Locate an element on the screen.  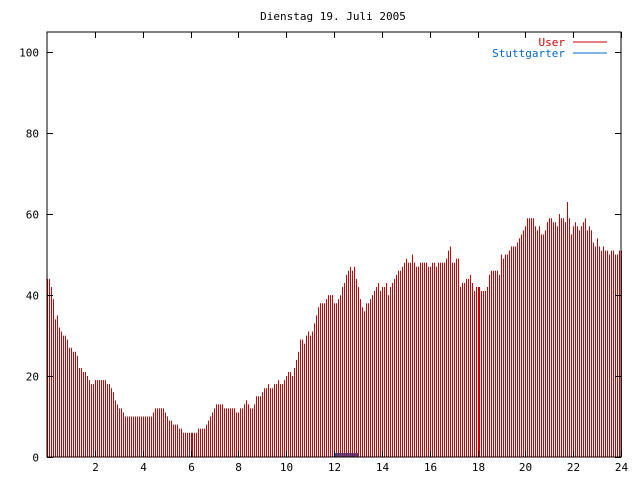
x-tick-label: 4 is located at coordinates (143, 467).